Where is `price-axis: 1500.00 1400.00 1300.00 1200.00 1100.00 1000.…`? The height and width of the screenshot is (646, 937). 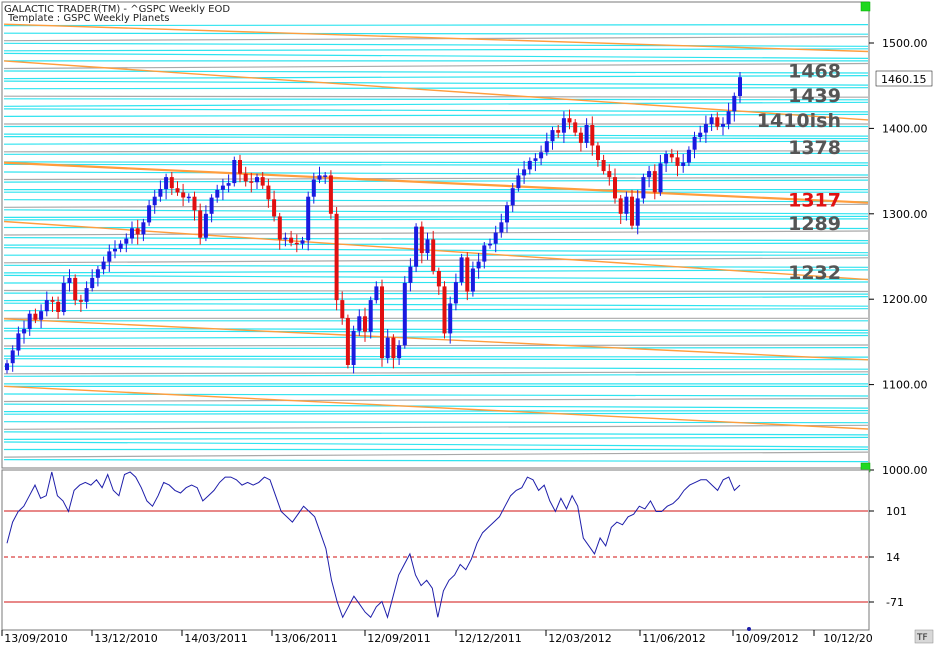
price-axis: 1500.00 1400.00 1300.00 1200.00 1100.00 1000.… is located at coordinates (898, 257).